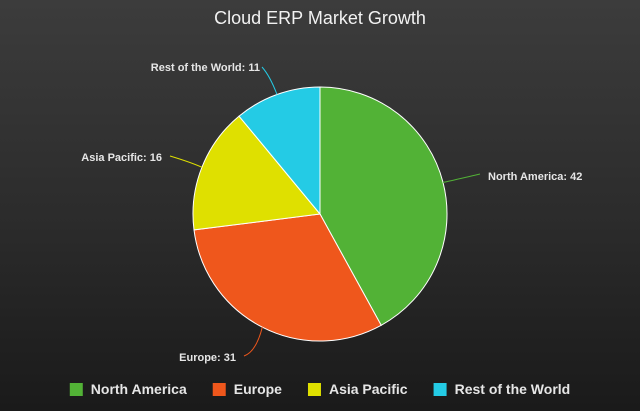 This screenshot has width=640, height=411. I want to click on chart-title: Cloud ERP Market Growth, so click(320, 18).